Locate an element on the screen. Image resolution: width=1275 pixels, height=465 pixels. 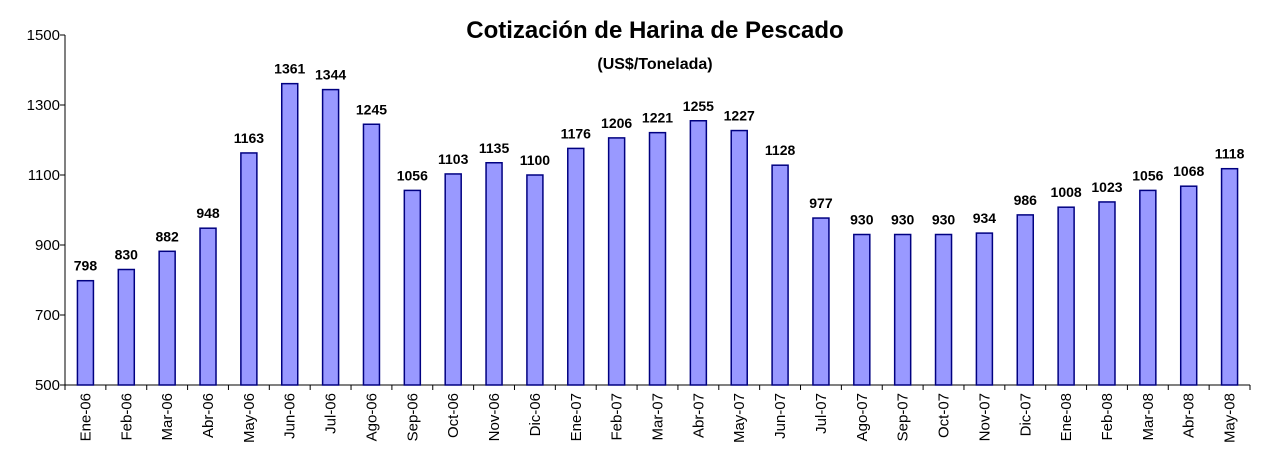
value-label: 830 is located at coordinates (127, 255).